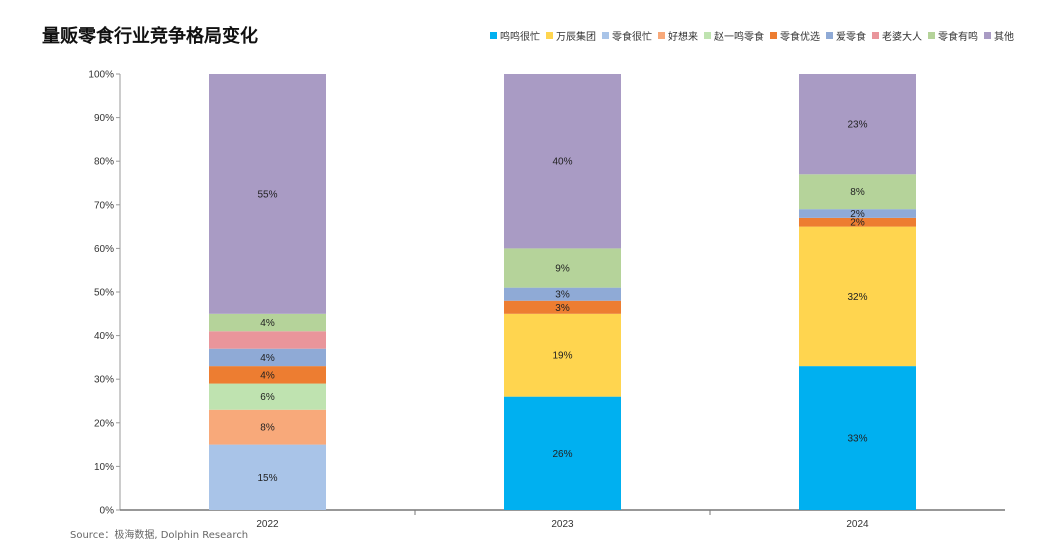 The image size is (1040, 555). I want to click on legend-label: 其他, so click(1004, 37).